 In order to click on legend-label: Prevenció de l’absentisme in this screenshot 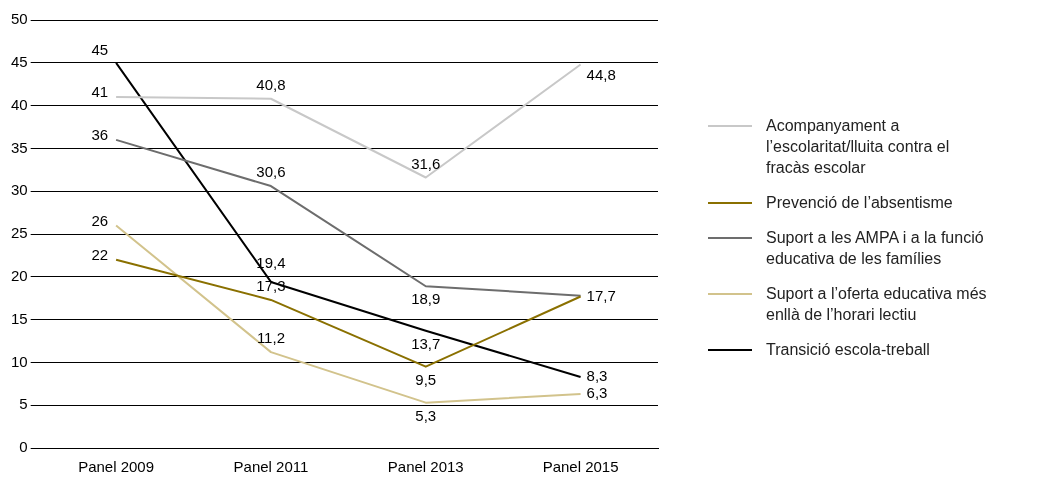, I will do `click(860, 202)`.